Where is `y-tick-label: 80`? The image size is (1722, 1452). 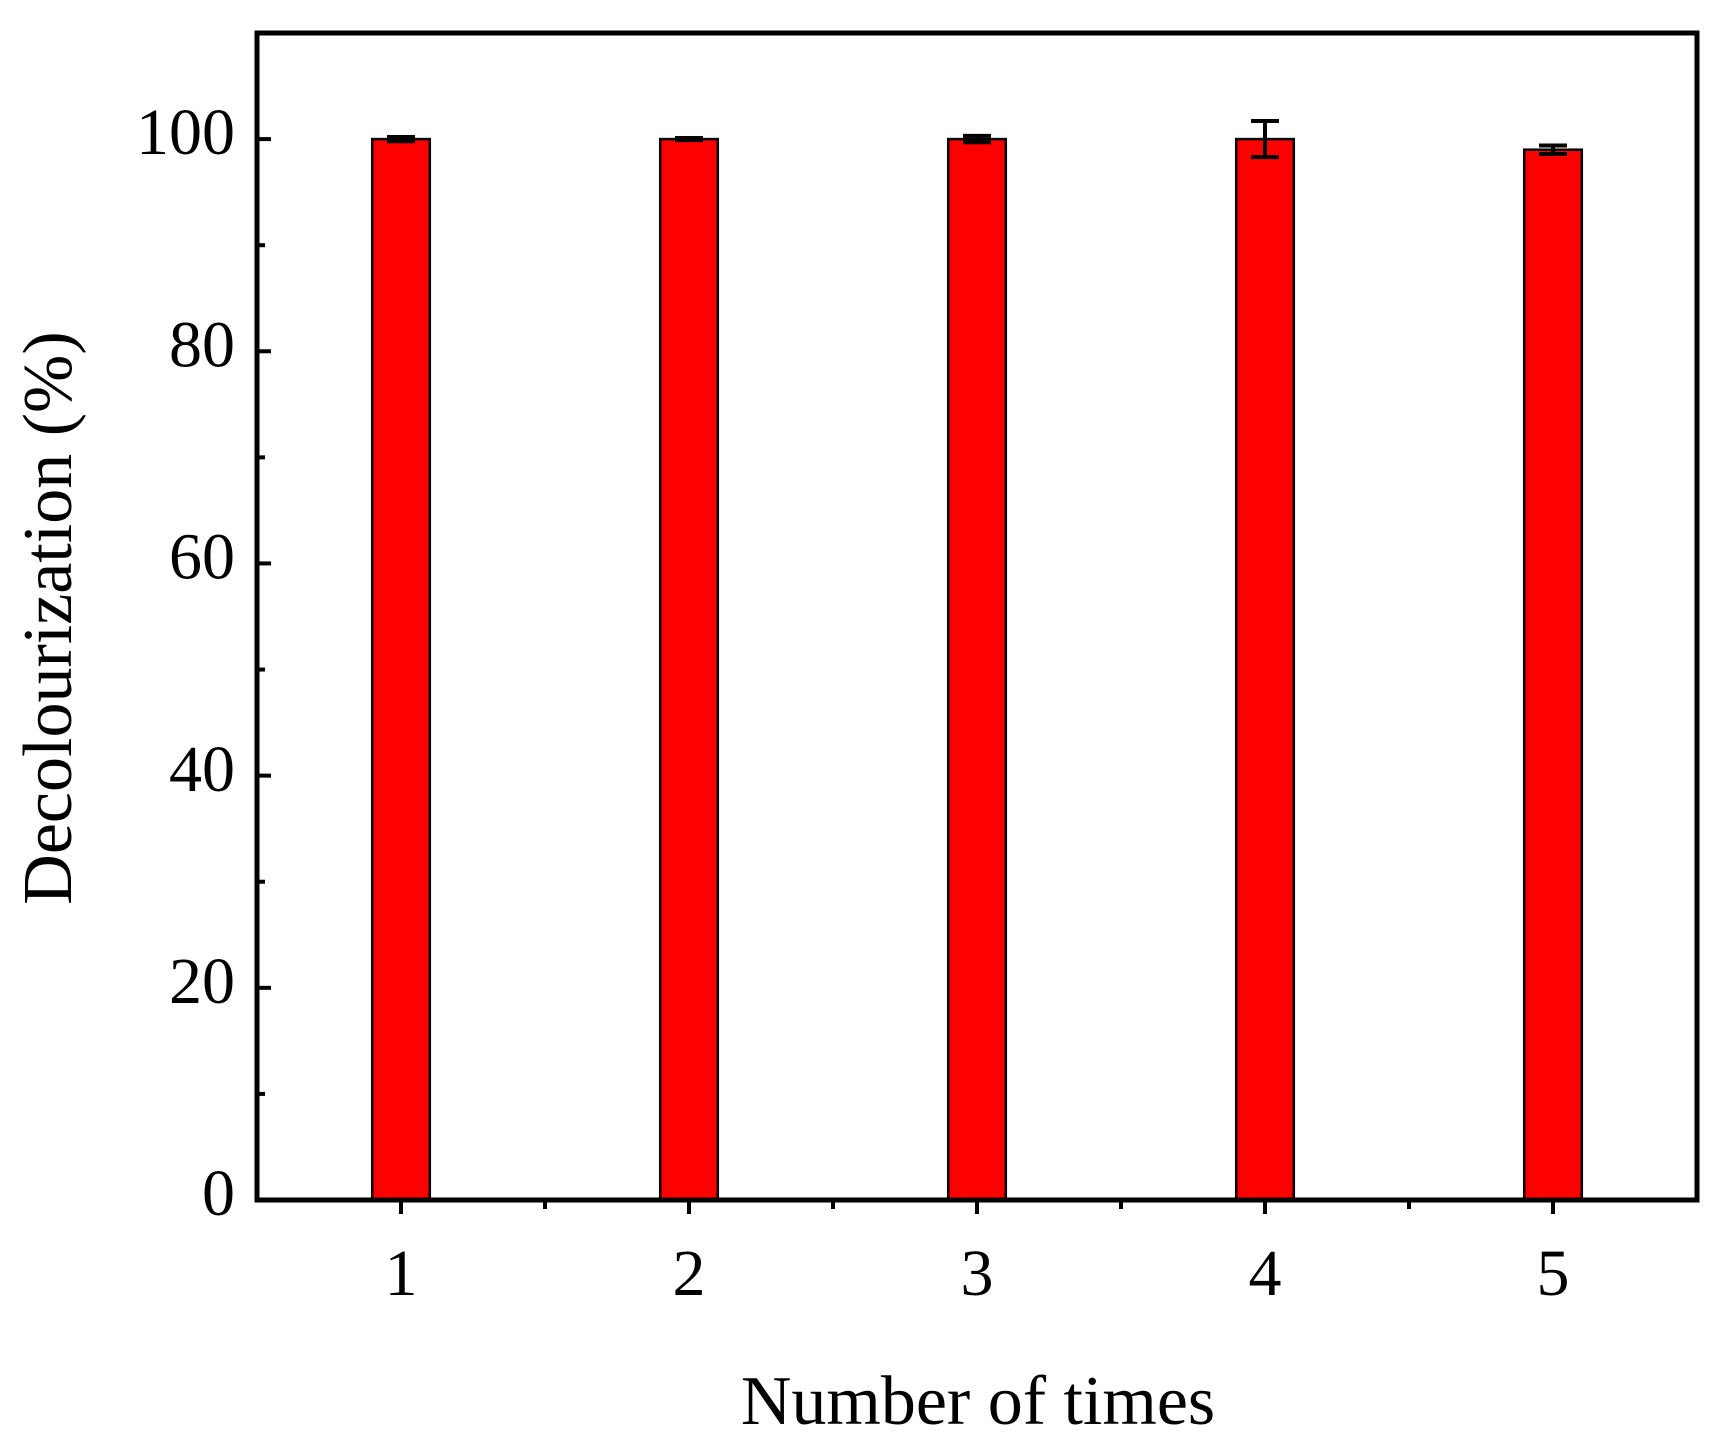 y-tick-label: 80 is located at coordinates (202, 344).